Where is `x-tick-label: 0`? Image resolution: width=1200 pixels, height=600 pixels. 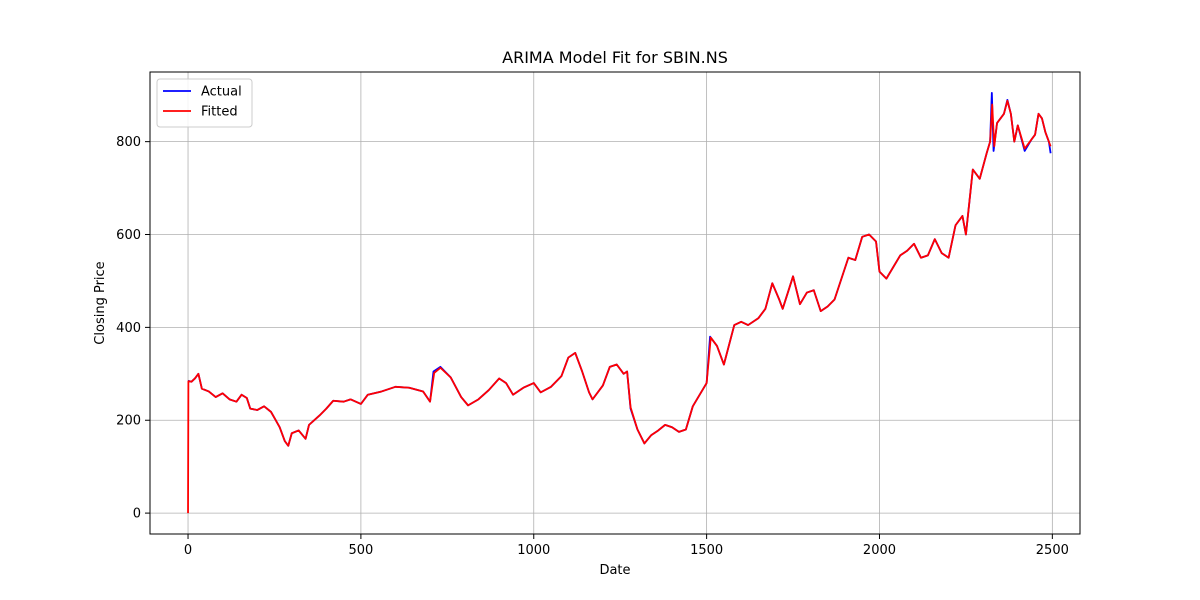 x-tick-label: 0 is located at coordinates (188, 550).